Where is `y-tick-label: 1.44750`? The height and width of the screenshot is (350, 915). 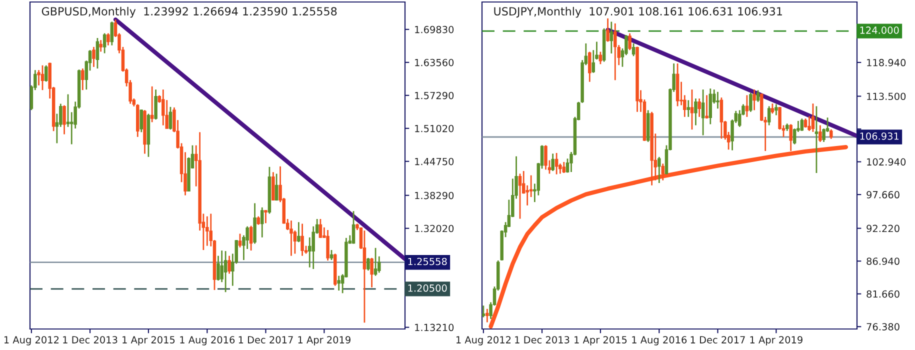 y-tick-label: 1.44750 is located at coordinates (434, 162).